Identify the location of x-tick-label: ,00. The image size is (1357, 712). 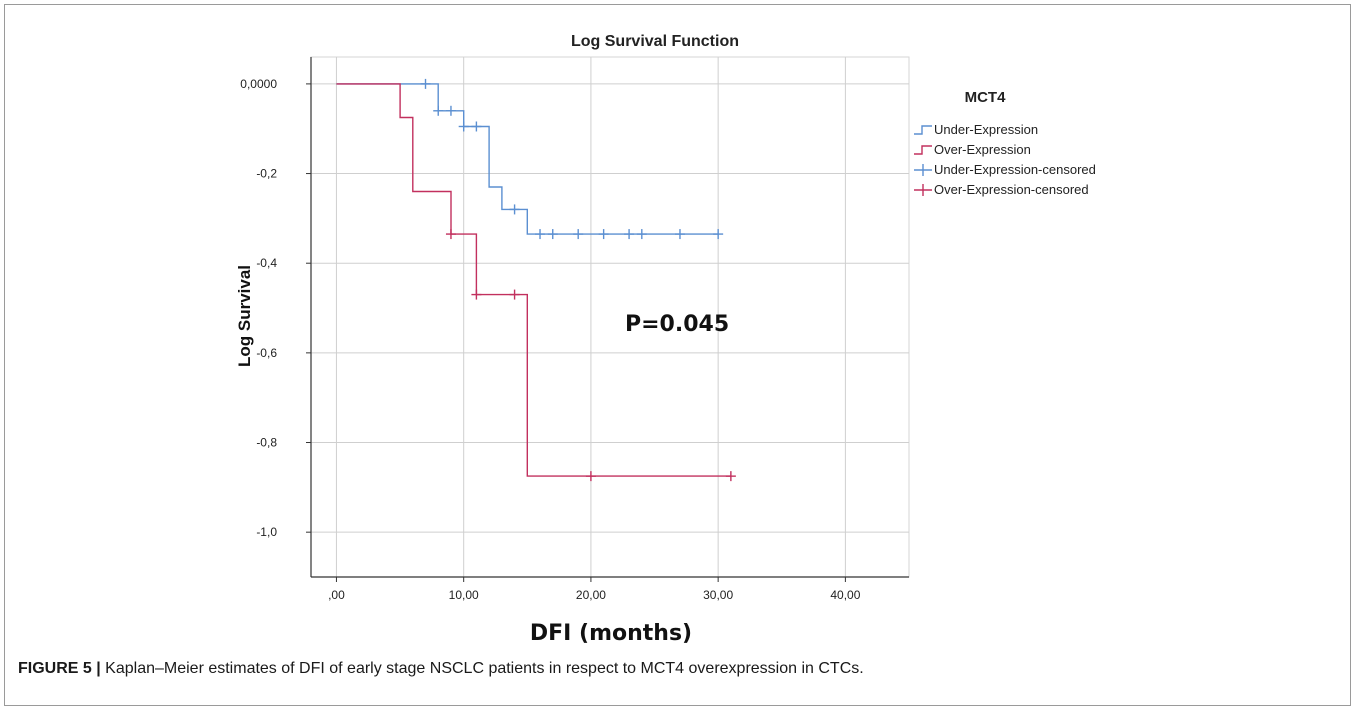
(336, 595).